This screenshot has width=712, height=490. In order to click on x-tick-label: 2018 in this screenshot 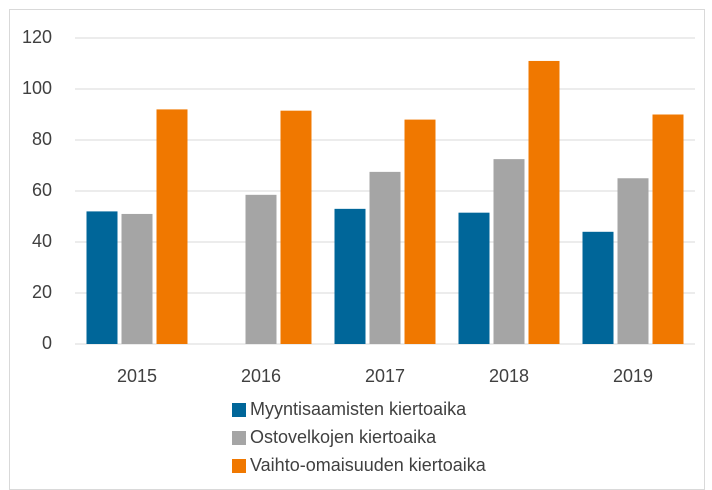, I will do `click(509, 376)`.